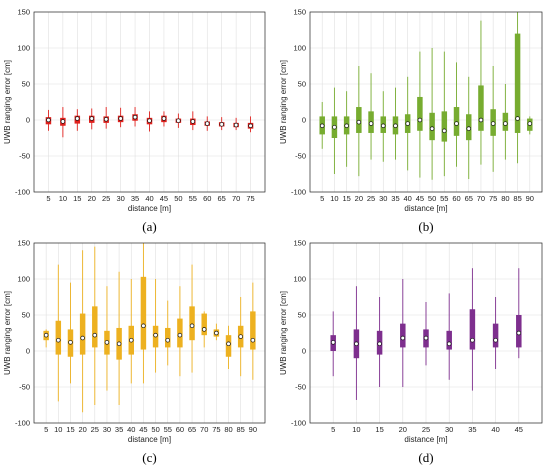 The image size is (550, 474). What do you see at coordinates (304, 351) in the screenshot?
I see `y-tick-label: 0` at bounding box center [304, 351].